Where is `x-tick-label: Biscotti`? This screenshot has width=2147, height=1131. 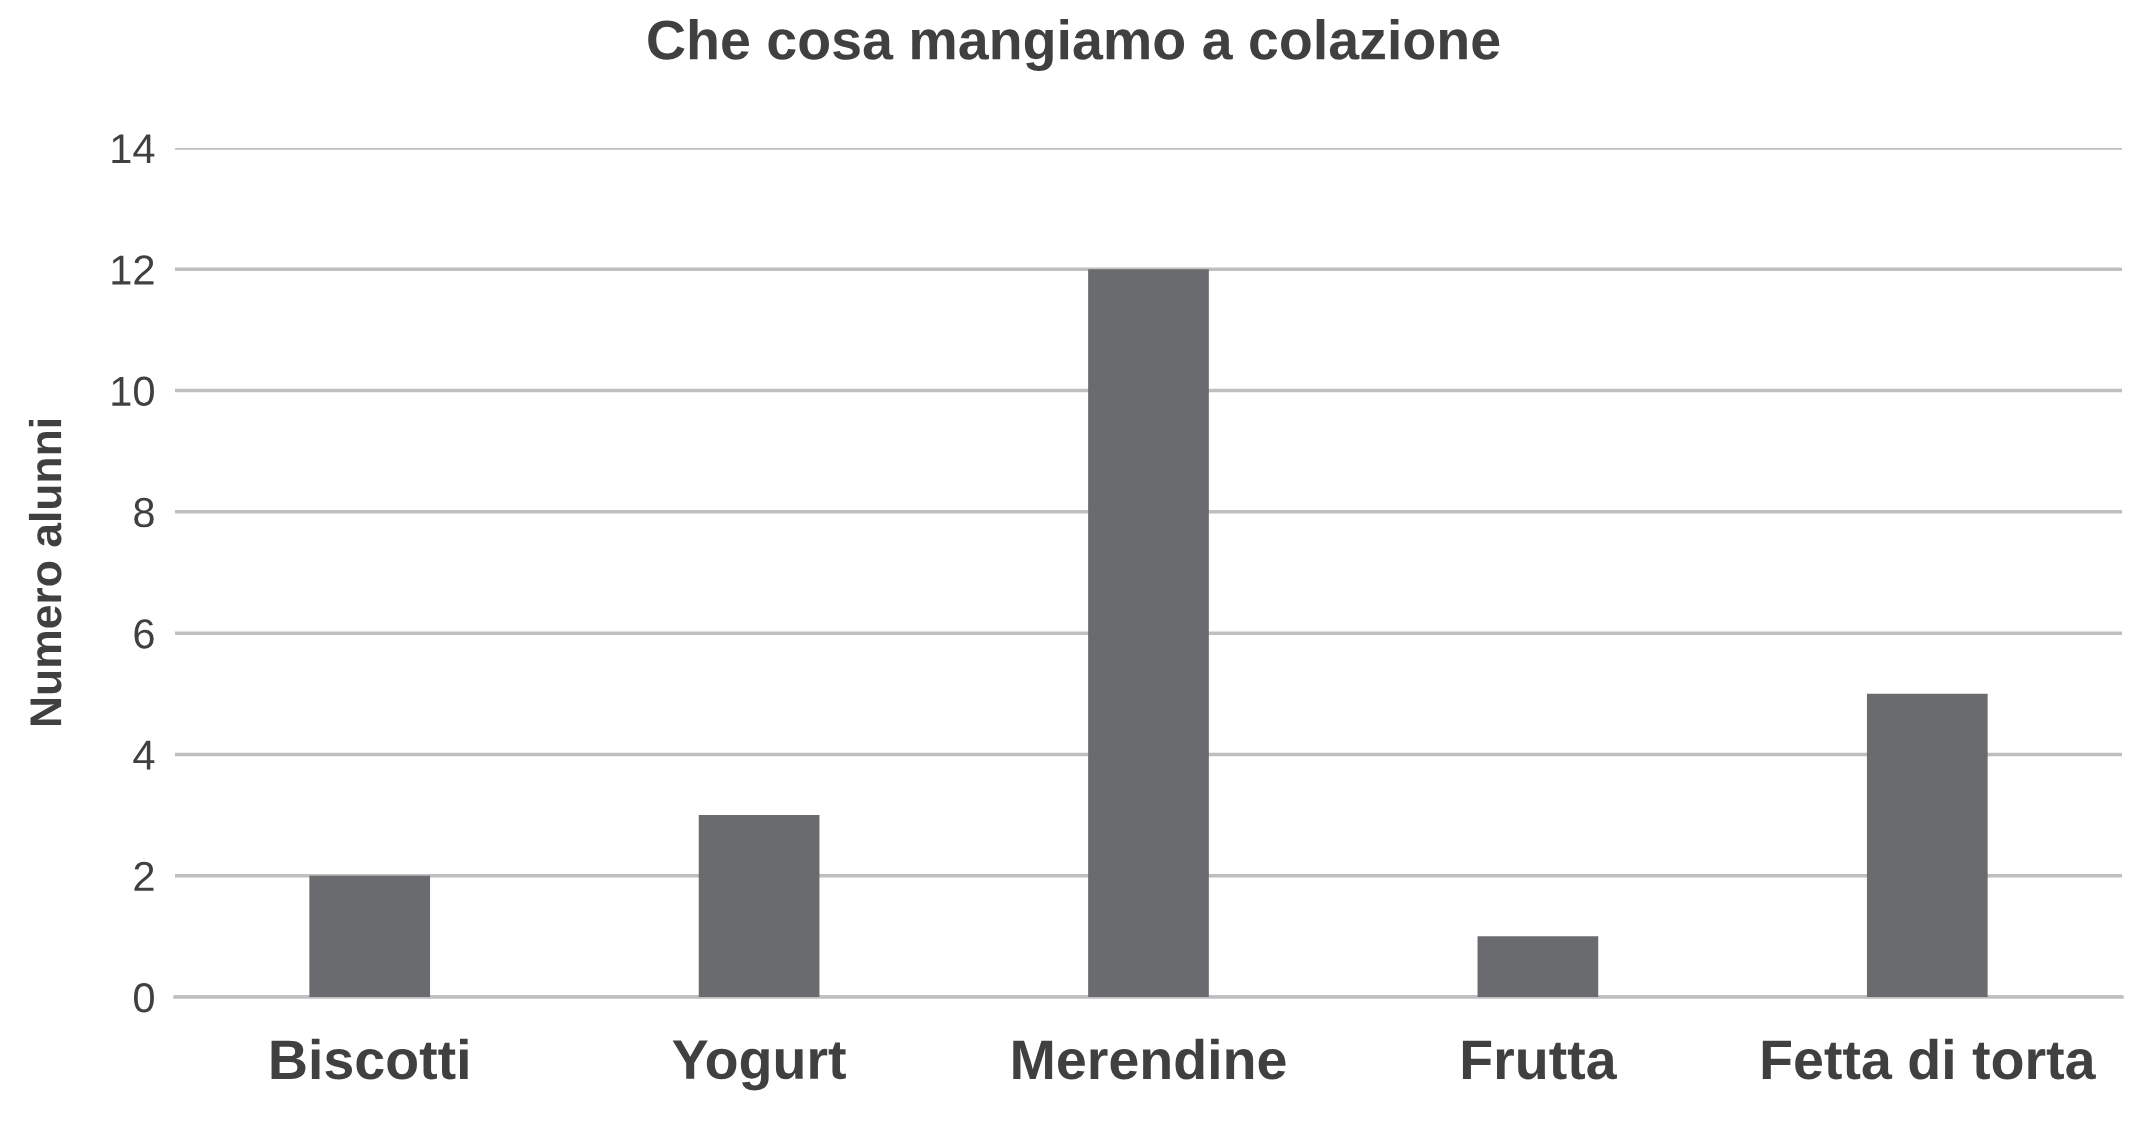 x-tick-label: Biscotti is located at coordinates (369, 1059).